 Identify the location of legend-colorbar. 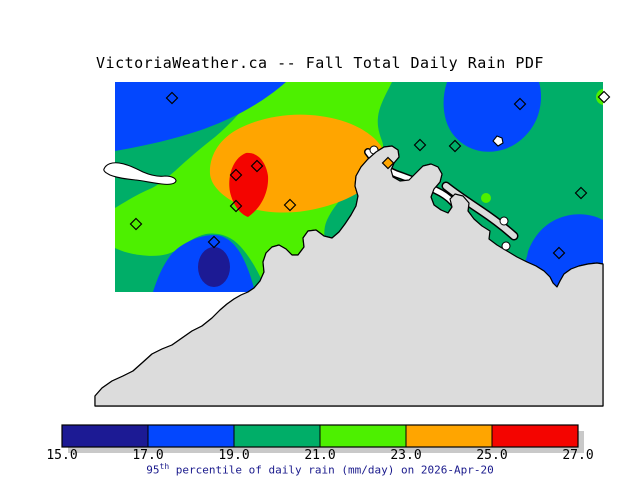
(320, 436).